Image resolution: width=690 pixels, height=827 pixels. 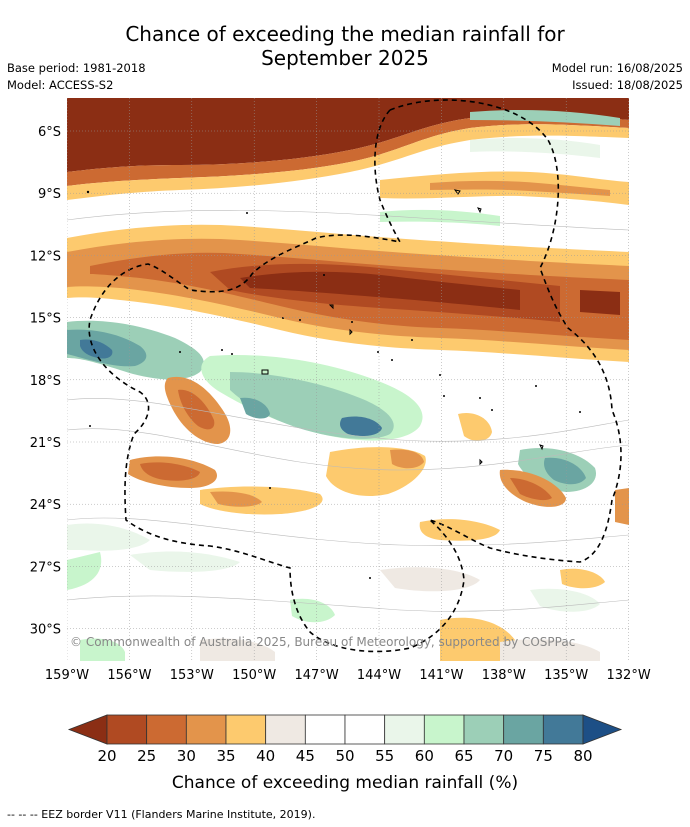 I want to click on meta-right: Model run: 16/08/2025 Issued: 18/08/2025, so click(x=617, y=77).